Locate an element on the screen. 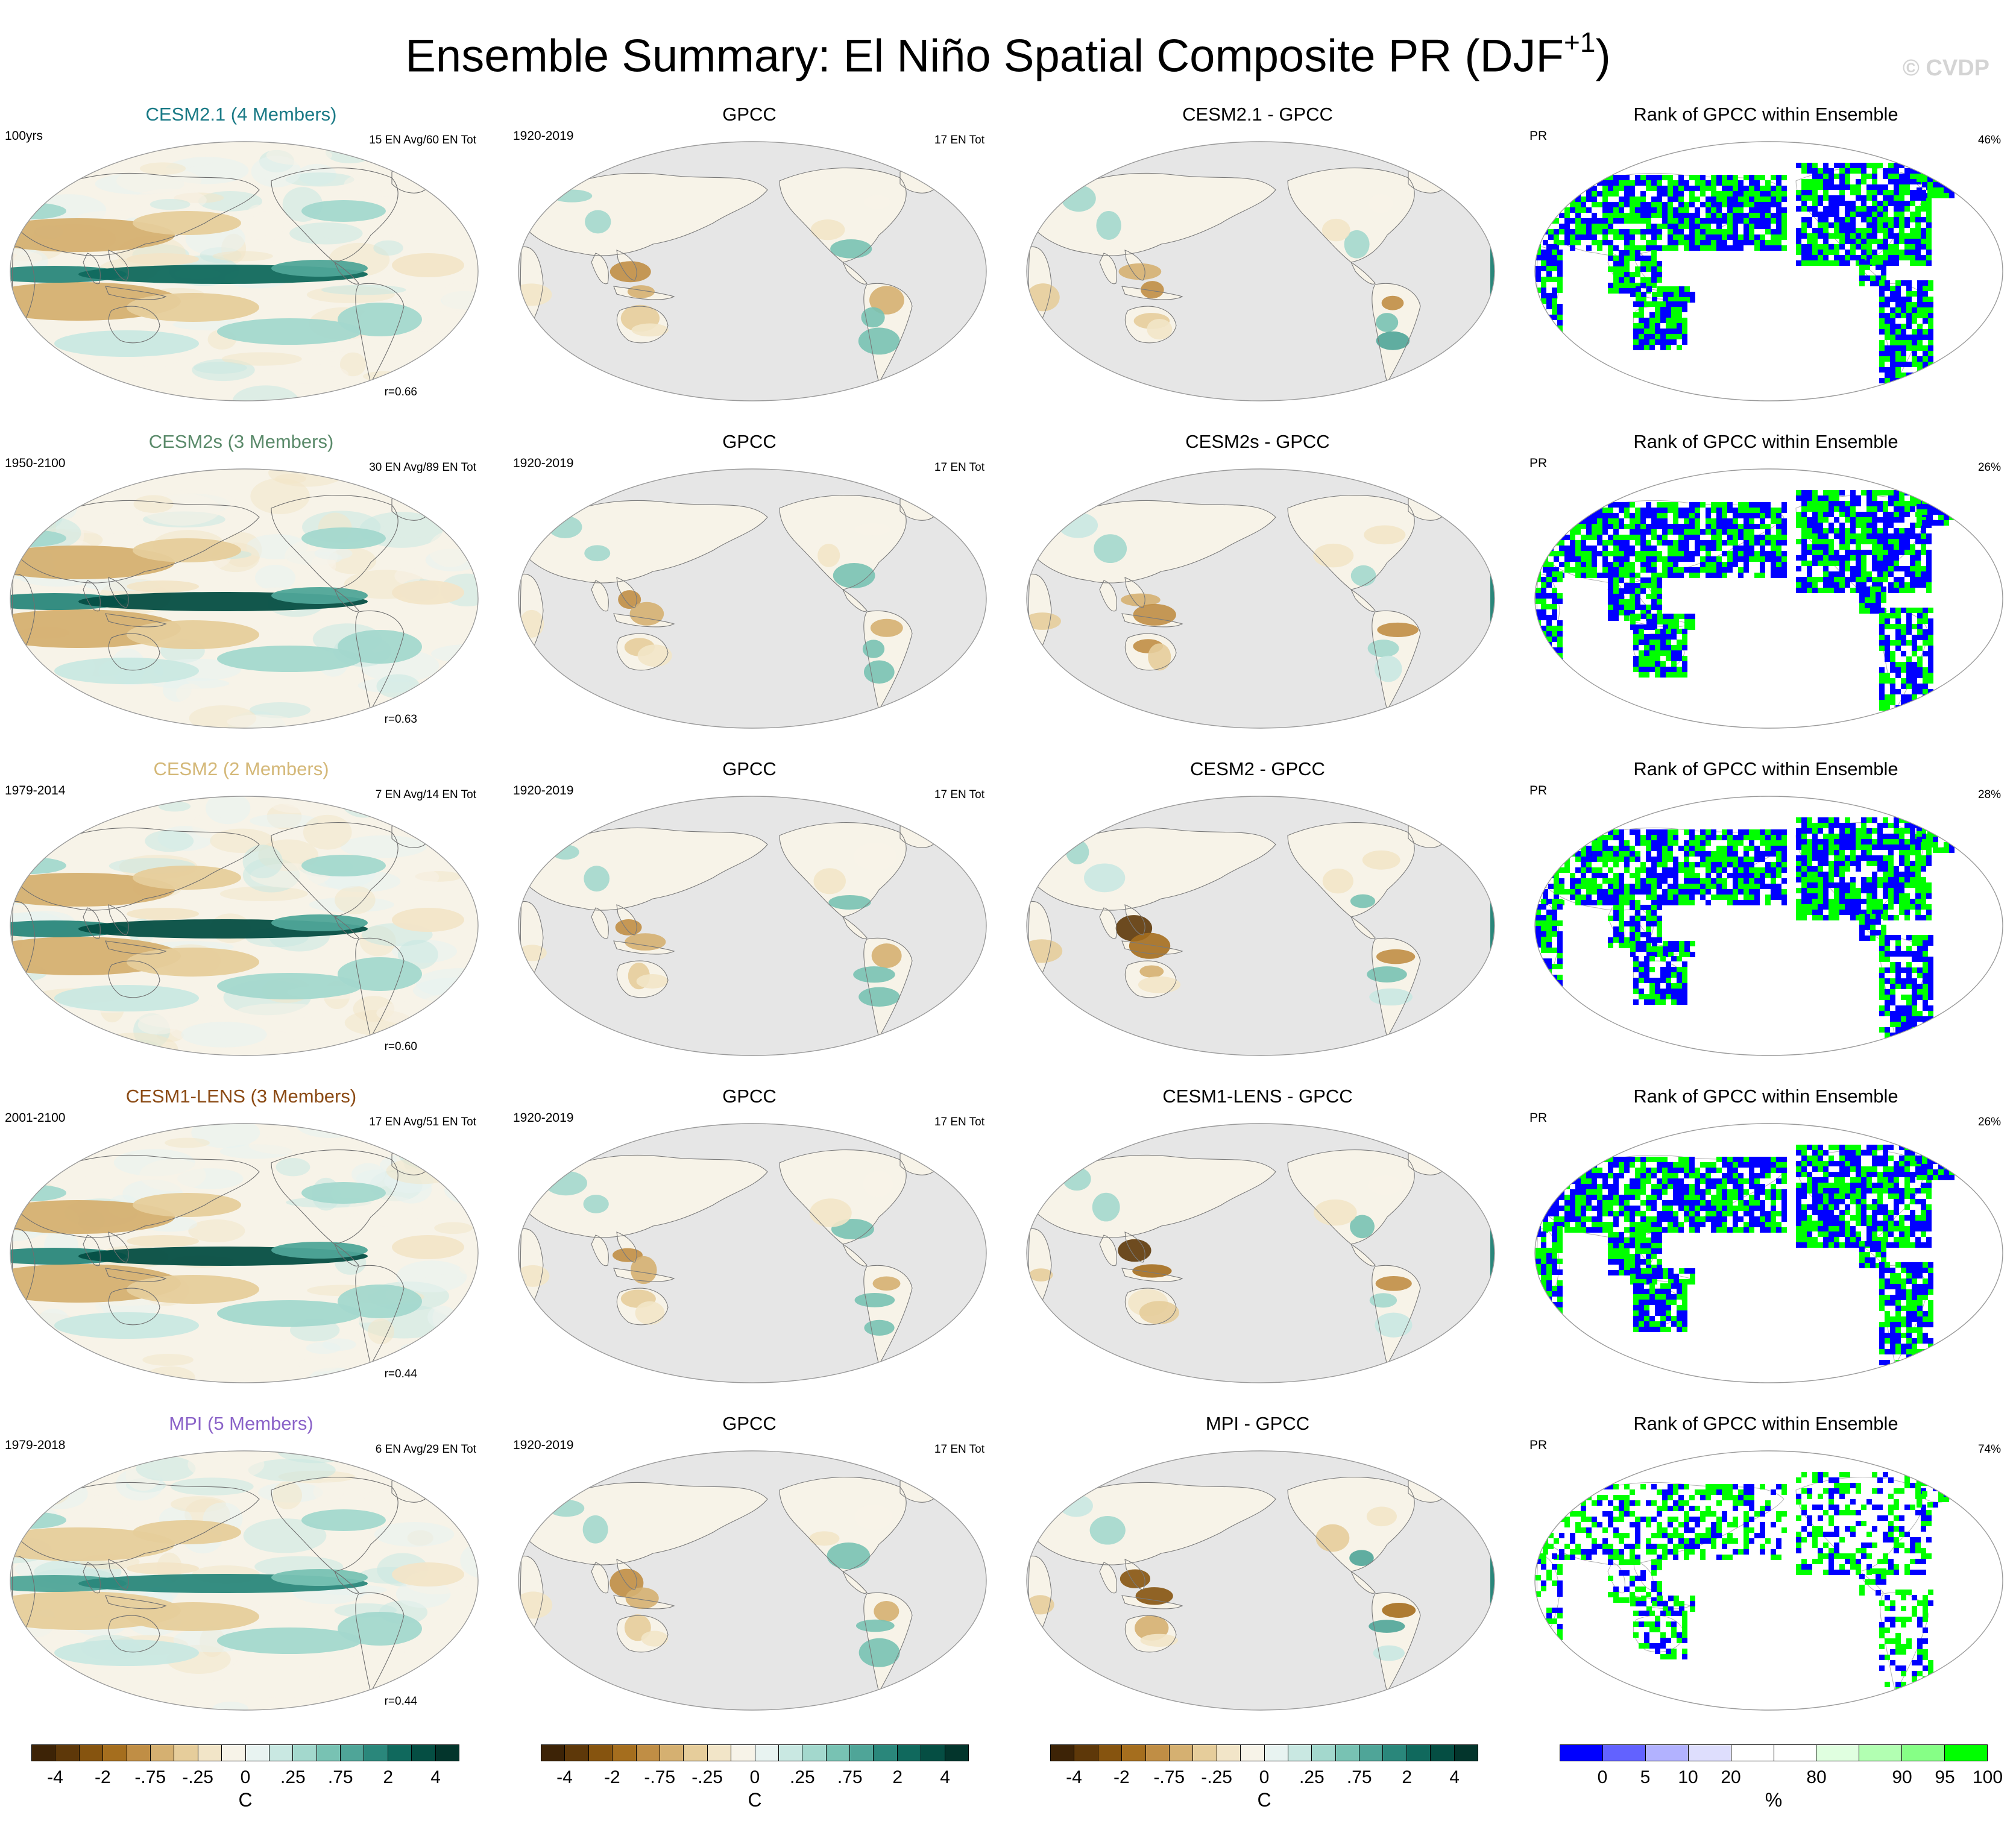 The image size is (2016, 1824). globe-border is located at coordinates (245, 1253).